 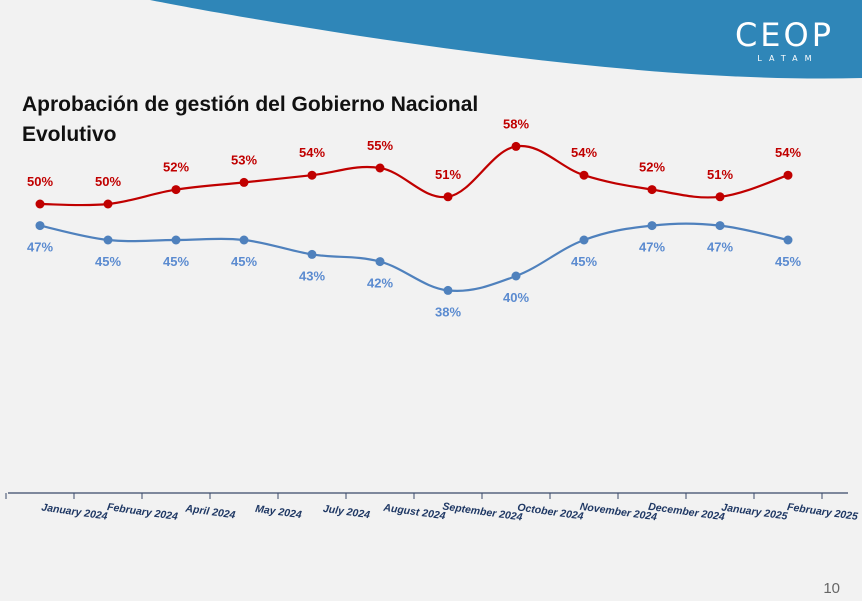 What do you see at coordinates (618, 512) in the screenshot?
I see `x-tick-label: November 2024` at bounding box center [618, 512].